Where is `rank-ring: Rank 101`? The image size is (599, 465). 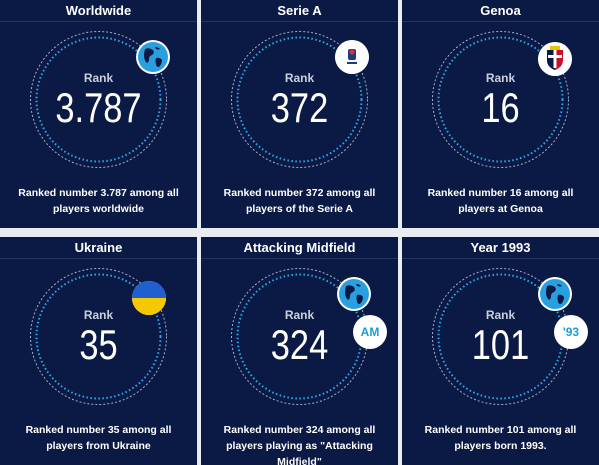 rank-ring: Rank 101 is located at coordinates (500, 336).